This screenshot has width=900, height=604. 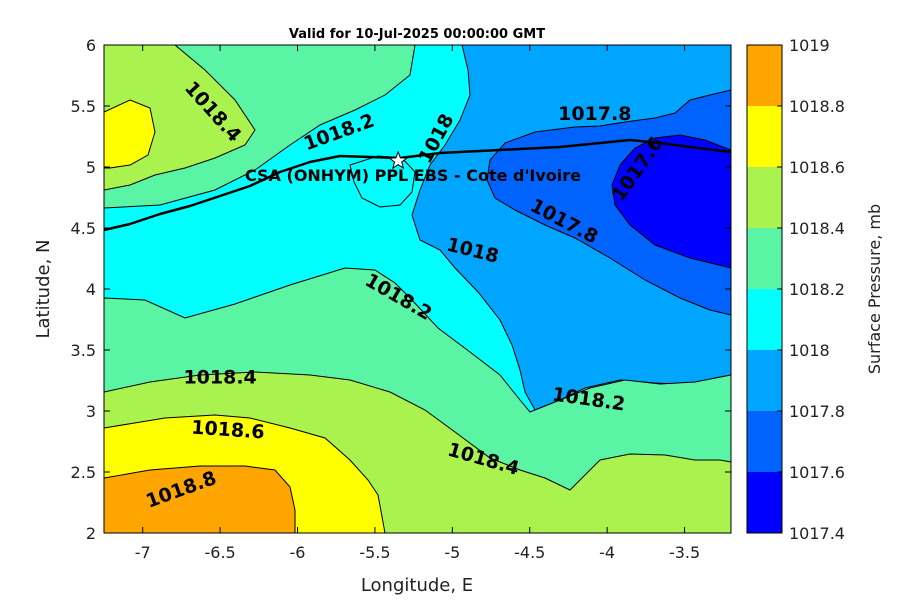 I want to click on y-tick-label: 4, so click(x=91, y=289).